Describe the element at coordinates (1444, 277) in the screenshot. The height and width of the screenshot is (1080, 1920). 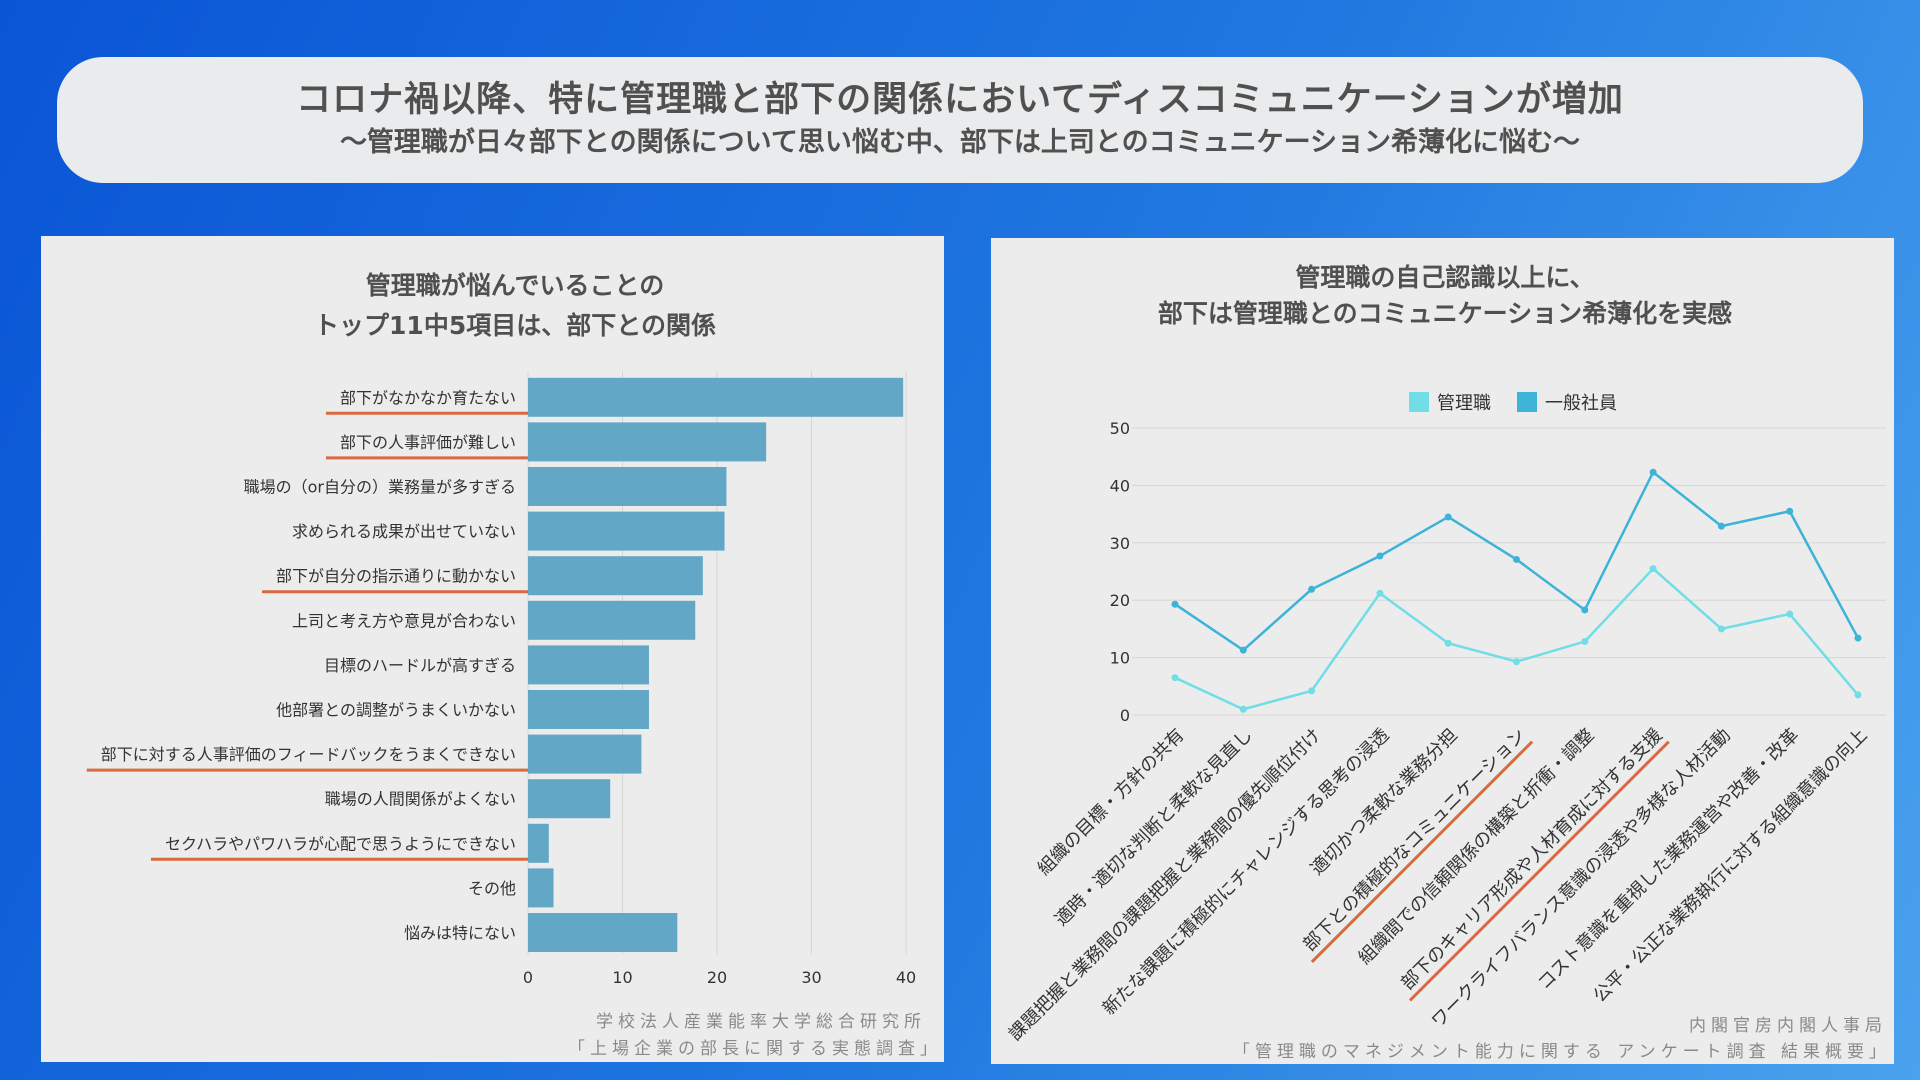
I see `line-chart-title-line-1: 管理職の自己認識以上に、` at that location.